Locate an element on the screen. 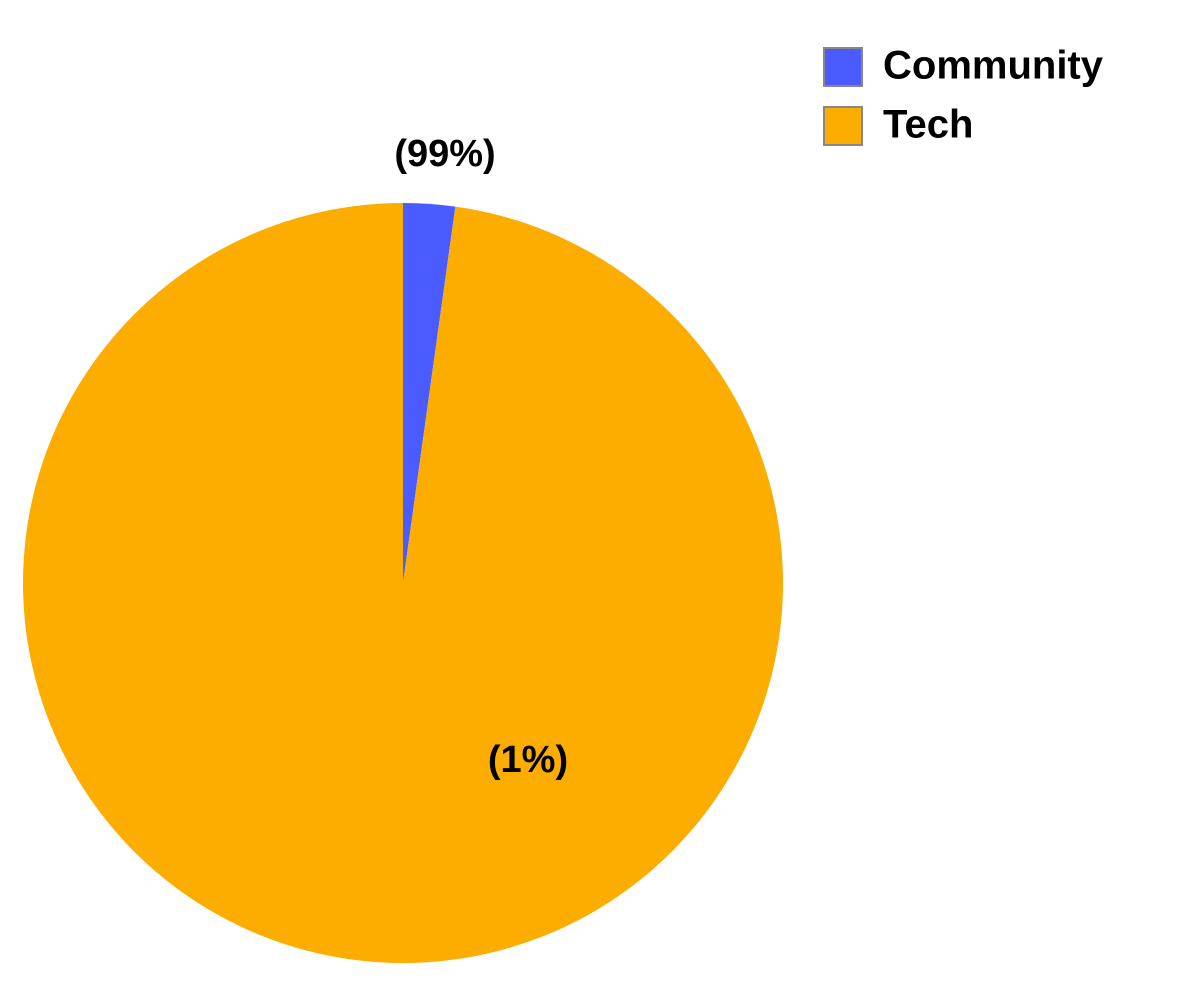 The width and height of the screenshot is (1200, 995). slice-annotation: (99%) is located at coordinates (444, 154).